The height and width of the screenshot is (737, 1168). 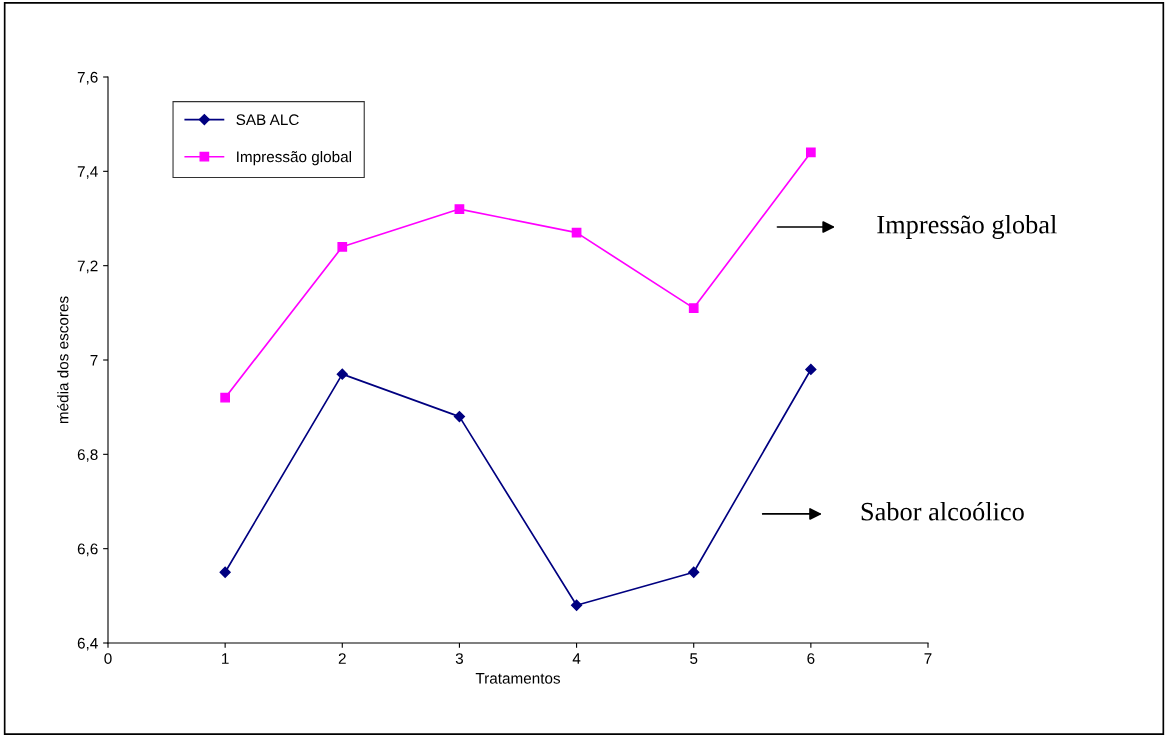 What do you see at coordinates (576, 658) in the screenshot?
I see `x-tick-label: 4` at bounding box center [576, 658].